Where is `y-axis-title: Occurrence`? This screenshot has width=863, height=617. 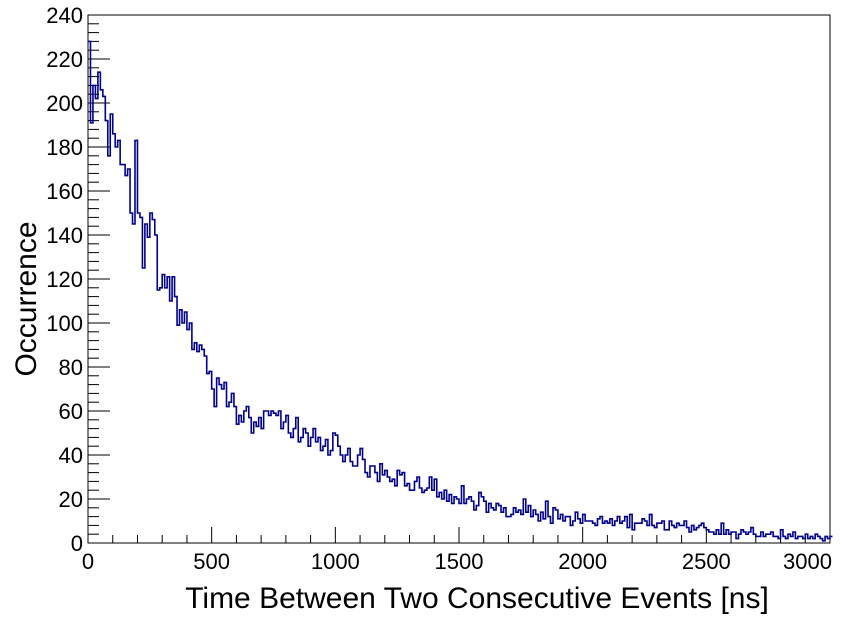 y-axis-title: Occurrence is located at coordinates (26, 298).